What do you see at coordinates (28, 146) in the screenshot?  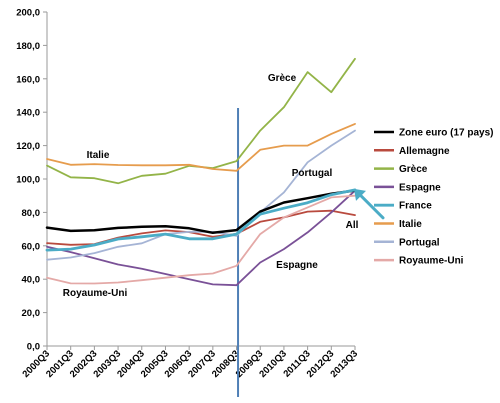 I see `y-tick-label: 120,0` at bounding box center [28, 146].